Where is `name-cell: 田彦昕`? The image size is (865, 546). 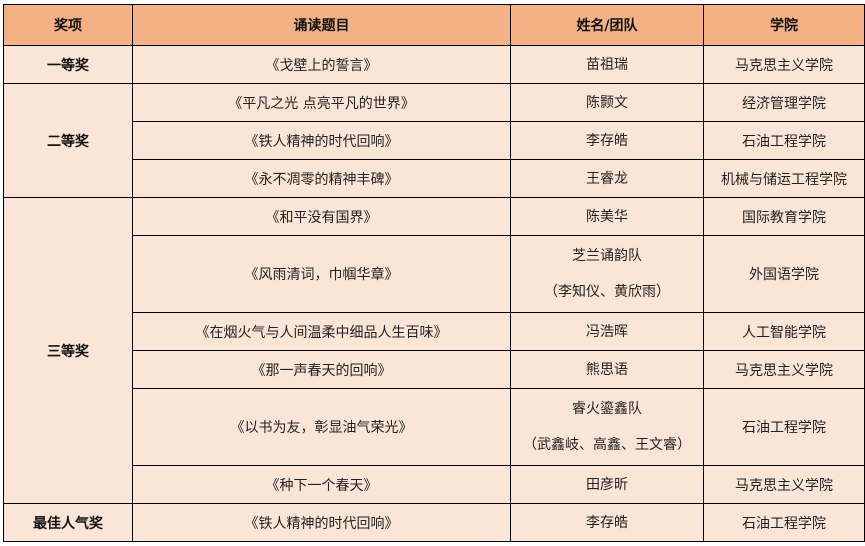
name-cell: 田彦昕 is located at coordinates (607, 484).